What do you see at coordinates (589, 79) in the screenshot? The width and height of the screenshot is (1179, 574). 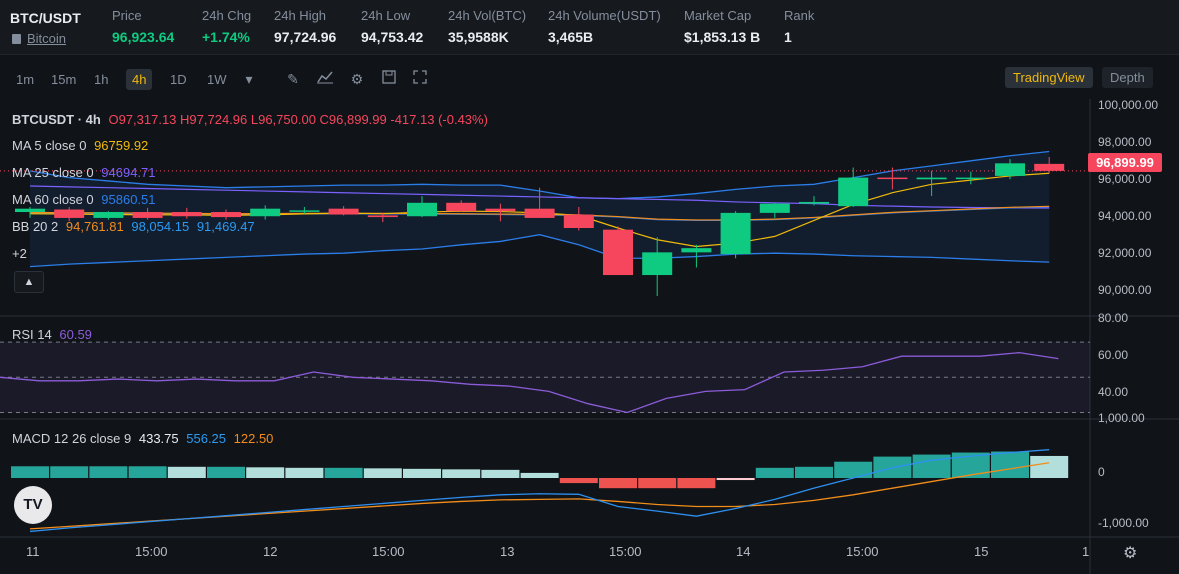 I see `chart-toolbar: 1m 15m 1h 4h 1D 1W ▾ ✎ ⚙` at bounding box center [589, 79].